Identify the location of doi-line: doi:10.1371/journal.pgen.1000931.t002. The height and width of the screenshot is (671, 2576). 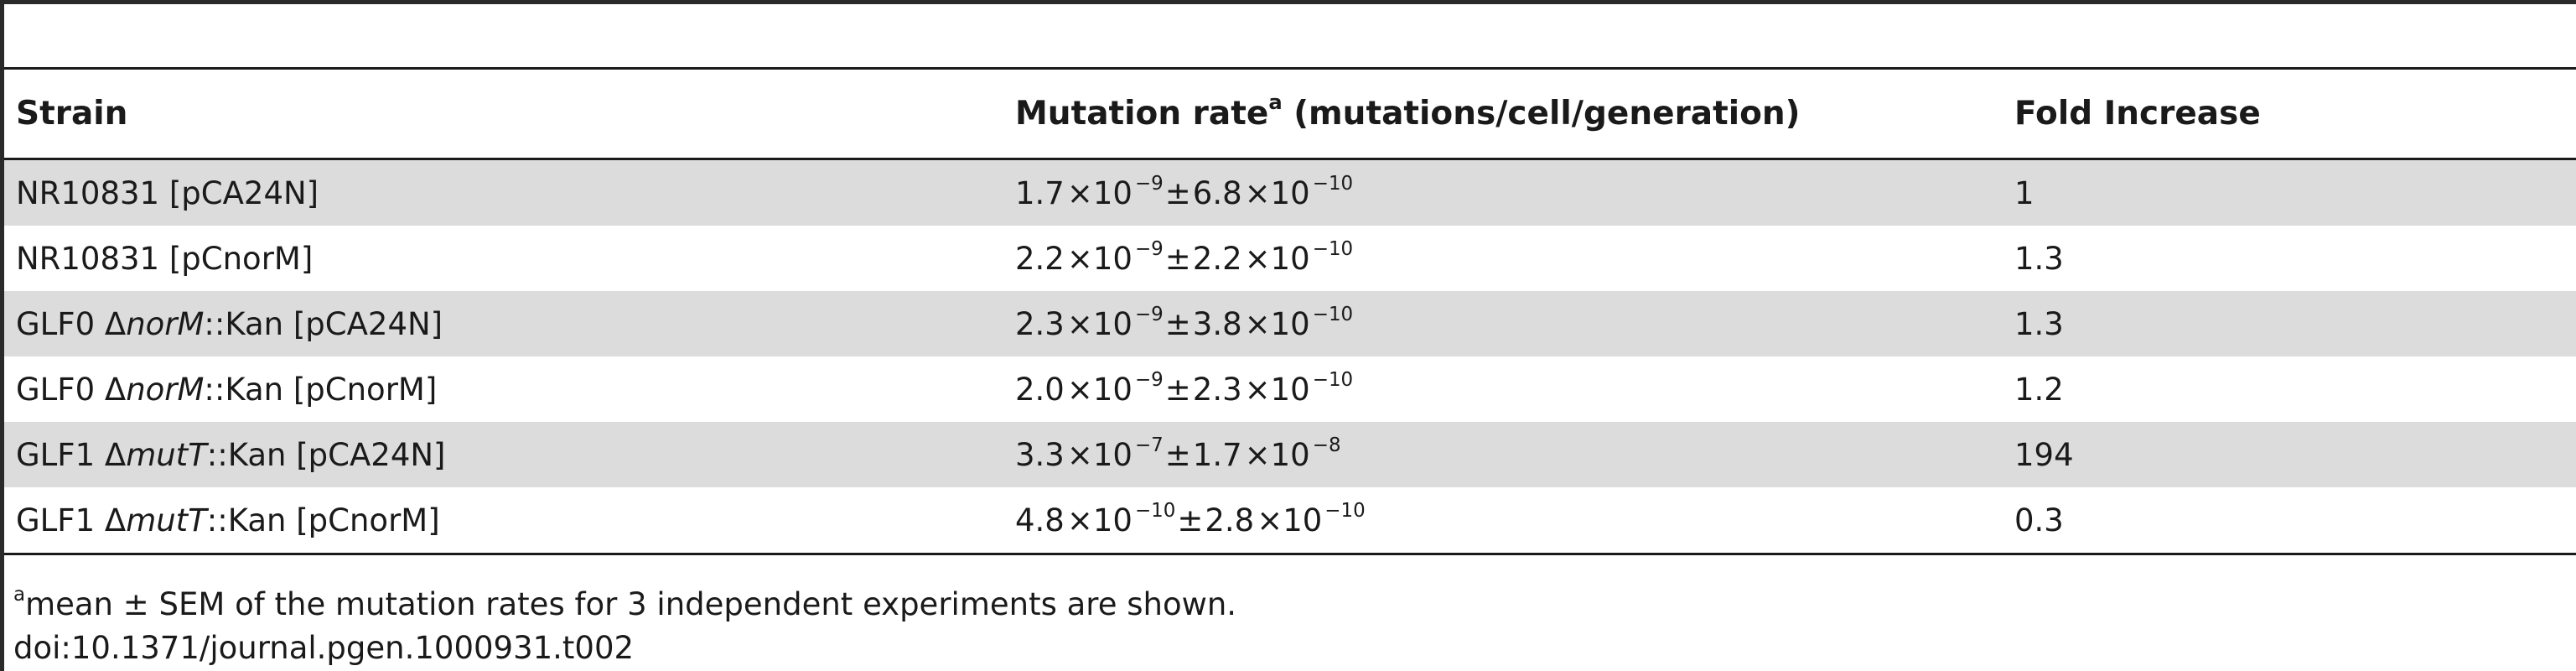
(324, 648).